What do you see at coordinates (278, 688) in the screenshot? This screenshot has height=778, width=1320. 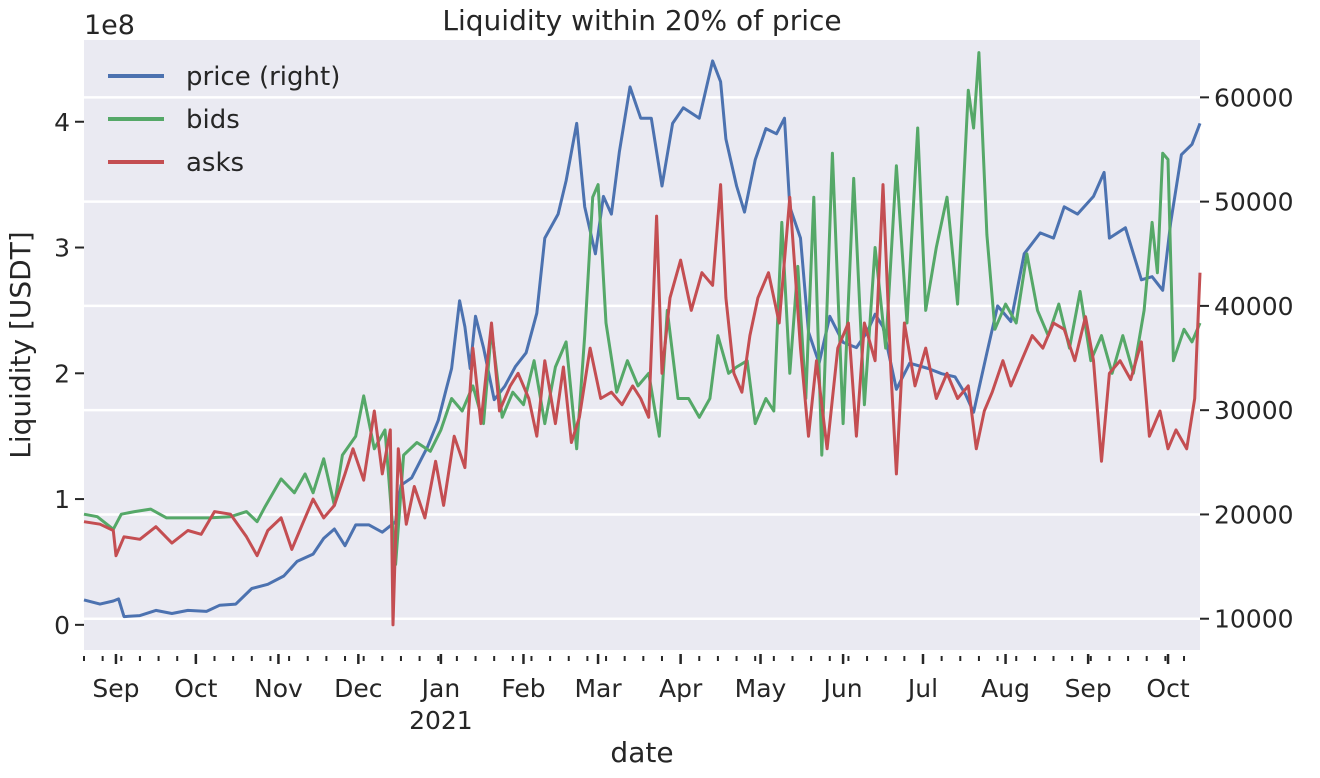 I see `x-tick-label: Nov` at bounding box center [278, 688].